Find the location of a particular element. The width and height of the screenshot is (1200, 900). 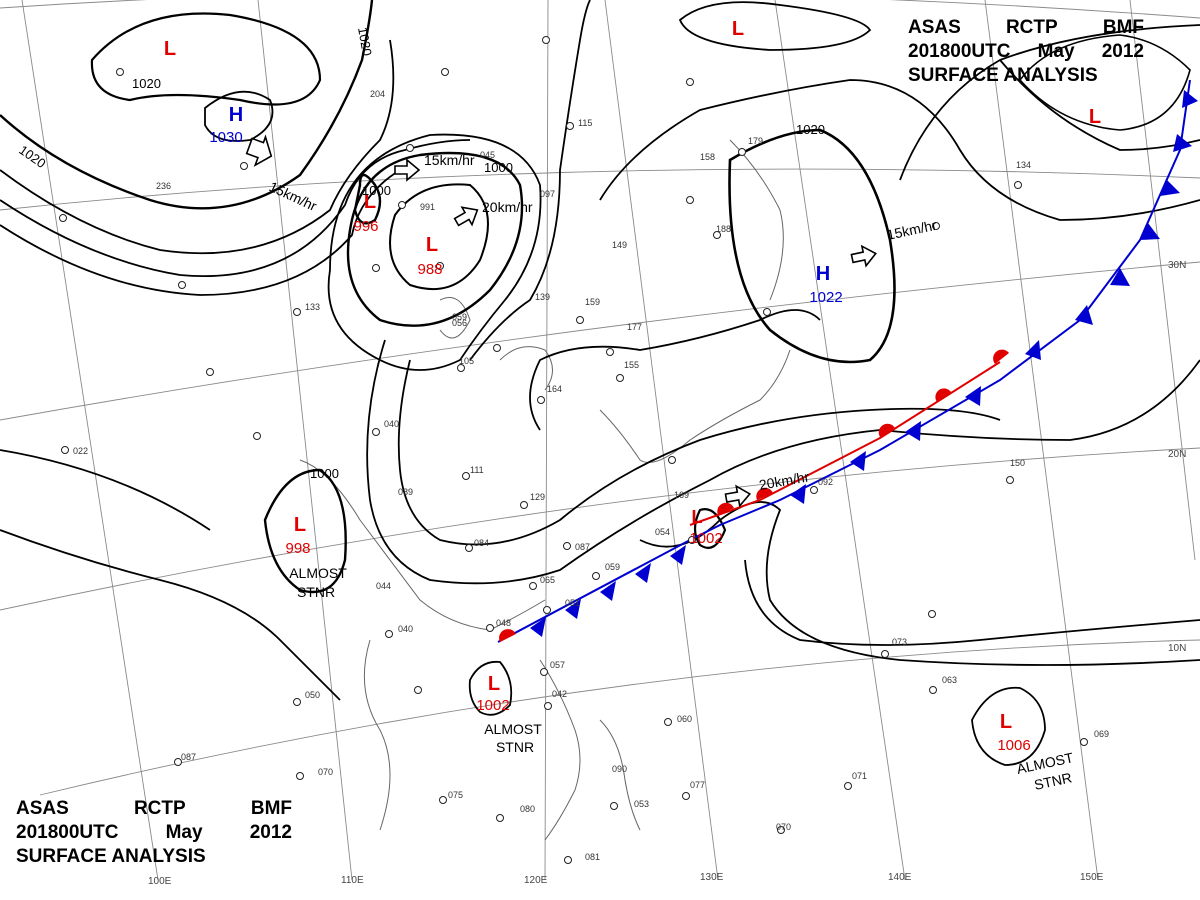

station-number: 139 is located at coordinates (542, 297).